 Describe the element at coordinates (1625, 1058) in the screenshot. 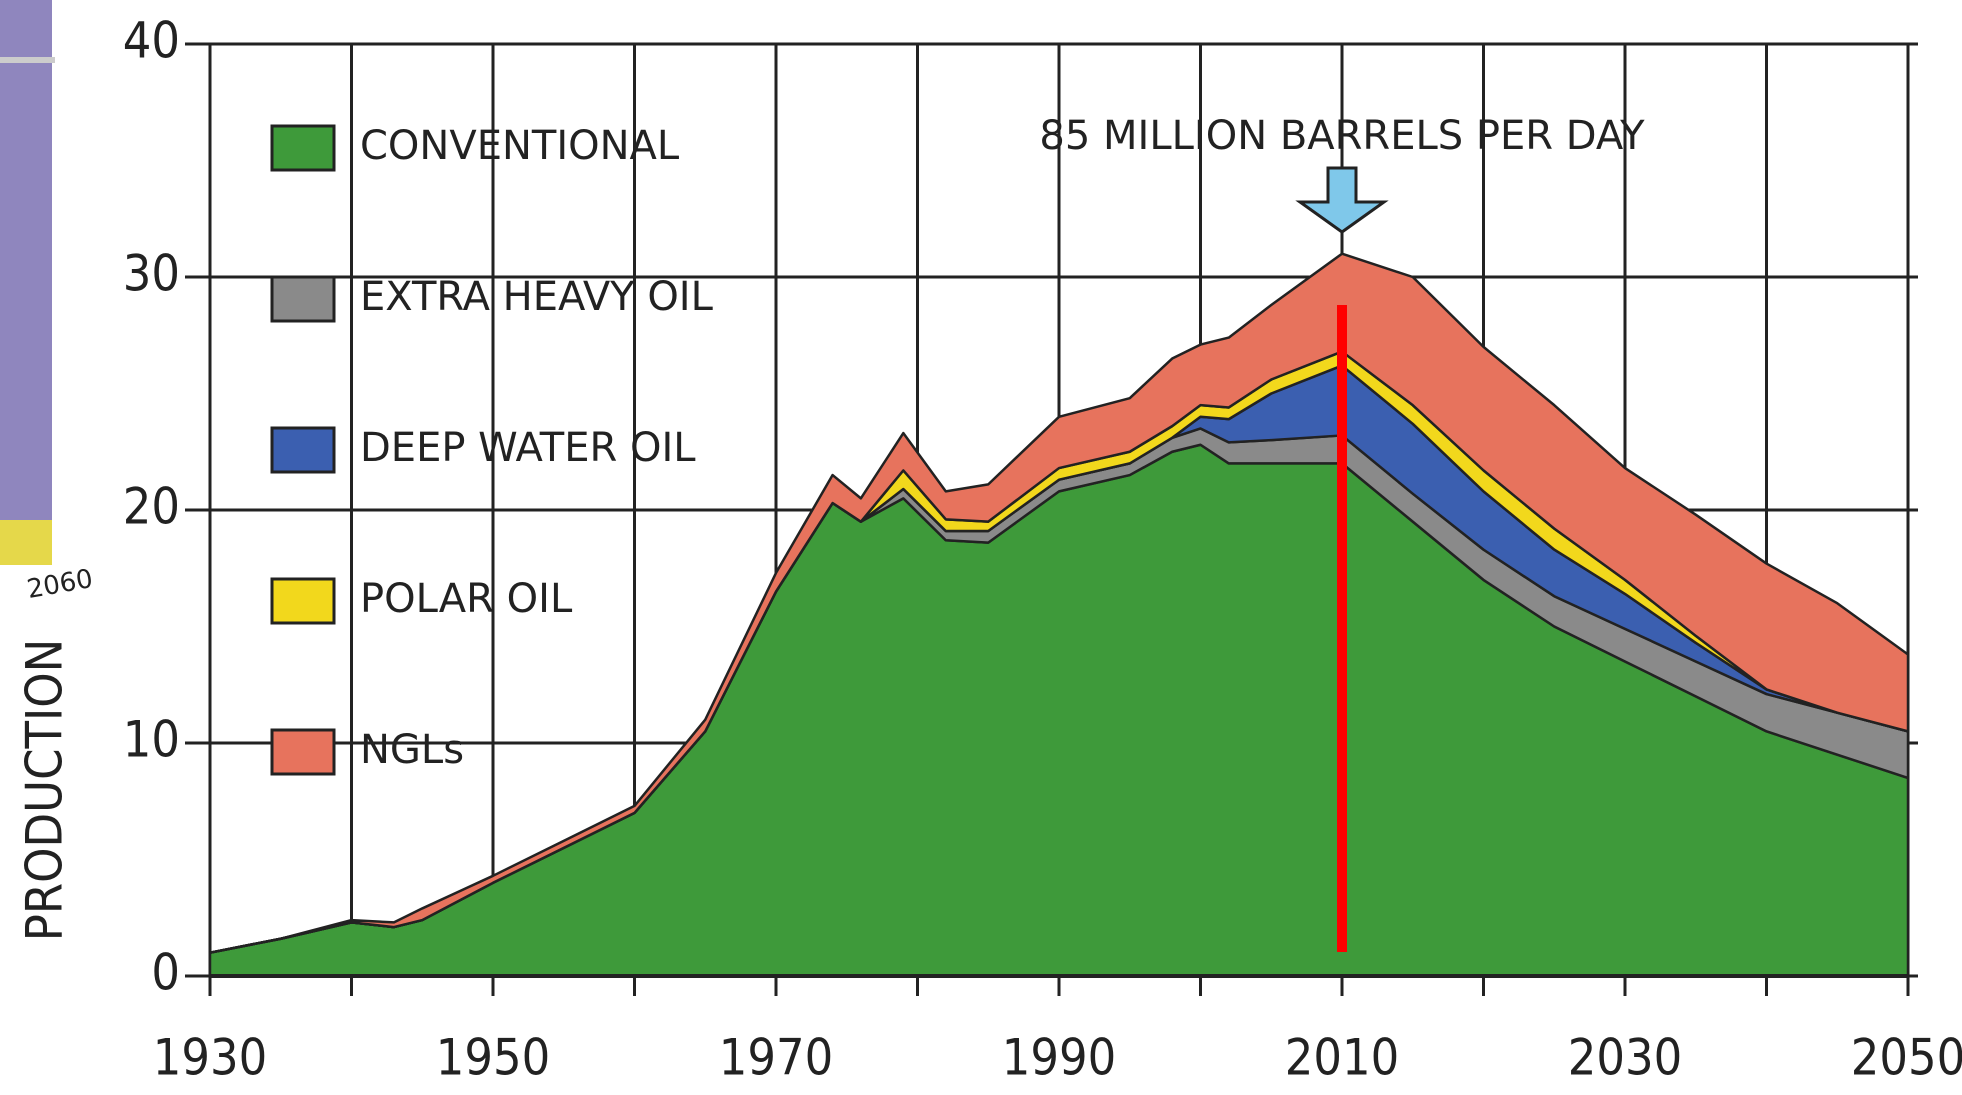

I see `x-tick-label: 2030` at that location.